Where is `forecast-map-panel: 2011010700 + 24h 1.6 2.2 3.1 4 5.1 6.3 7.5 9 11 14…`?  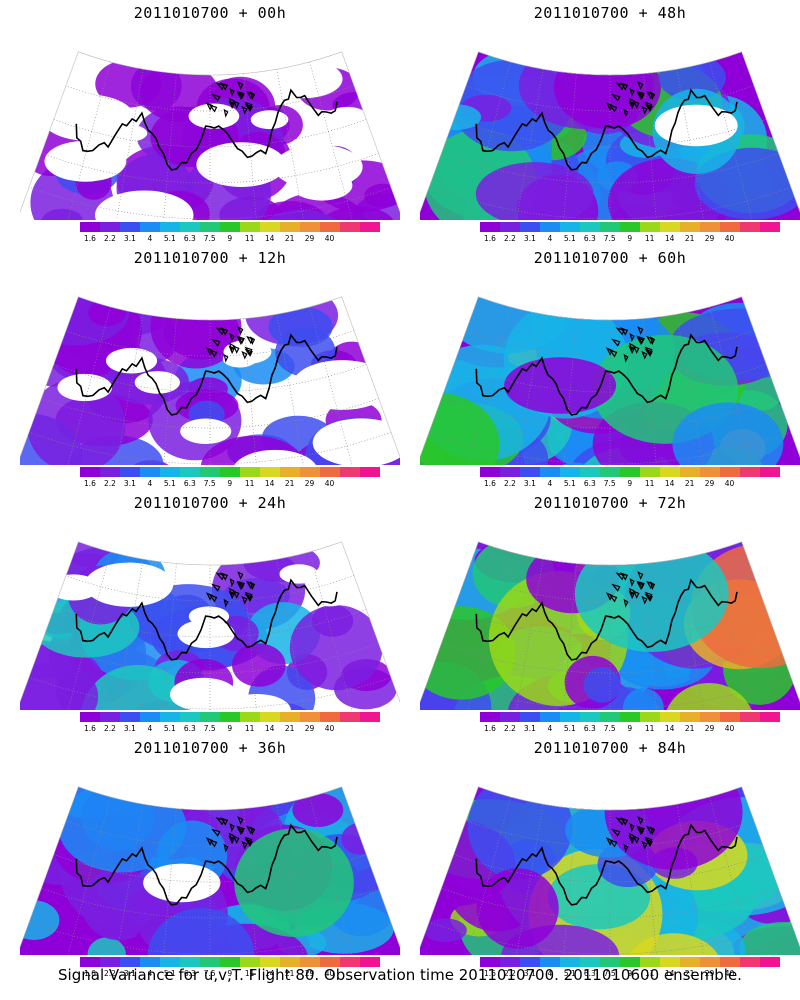
forecast-map-panel: 2011010700 + 24h 1.6 2.2 3.1 4 5.1 6.3 7.5 9 11 14… is located at coordinates (210, 611).